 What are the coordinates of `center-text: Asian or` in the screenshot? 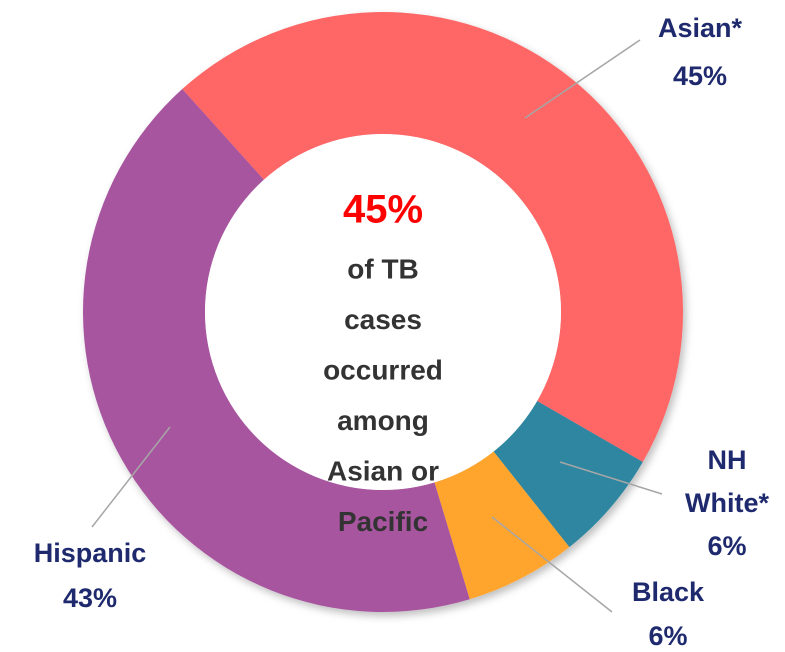 It's located at (383, 470).